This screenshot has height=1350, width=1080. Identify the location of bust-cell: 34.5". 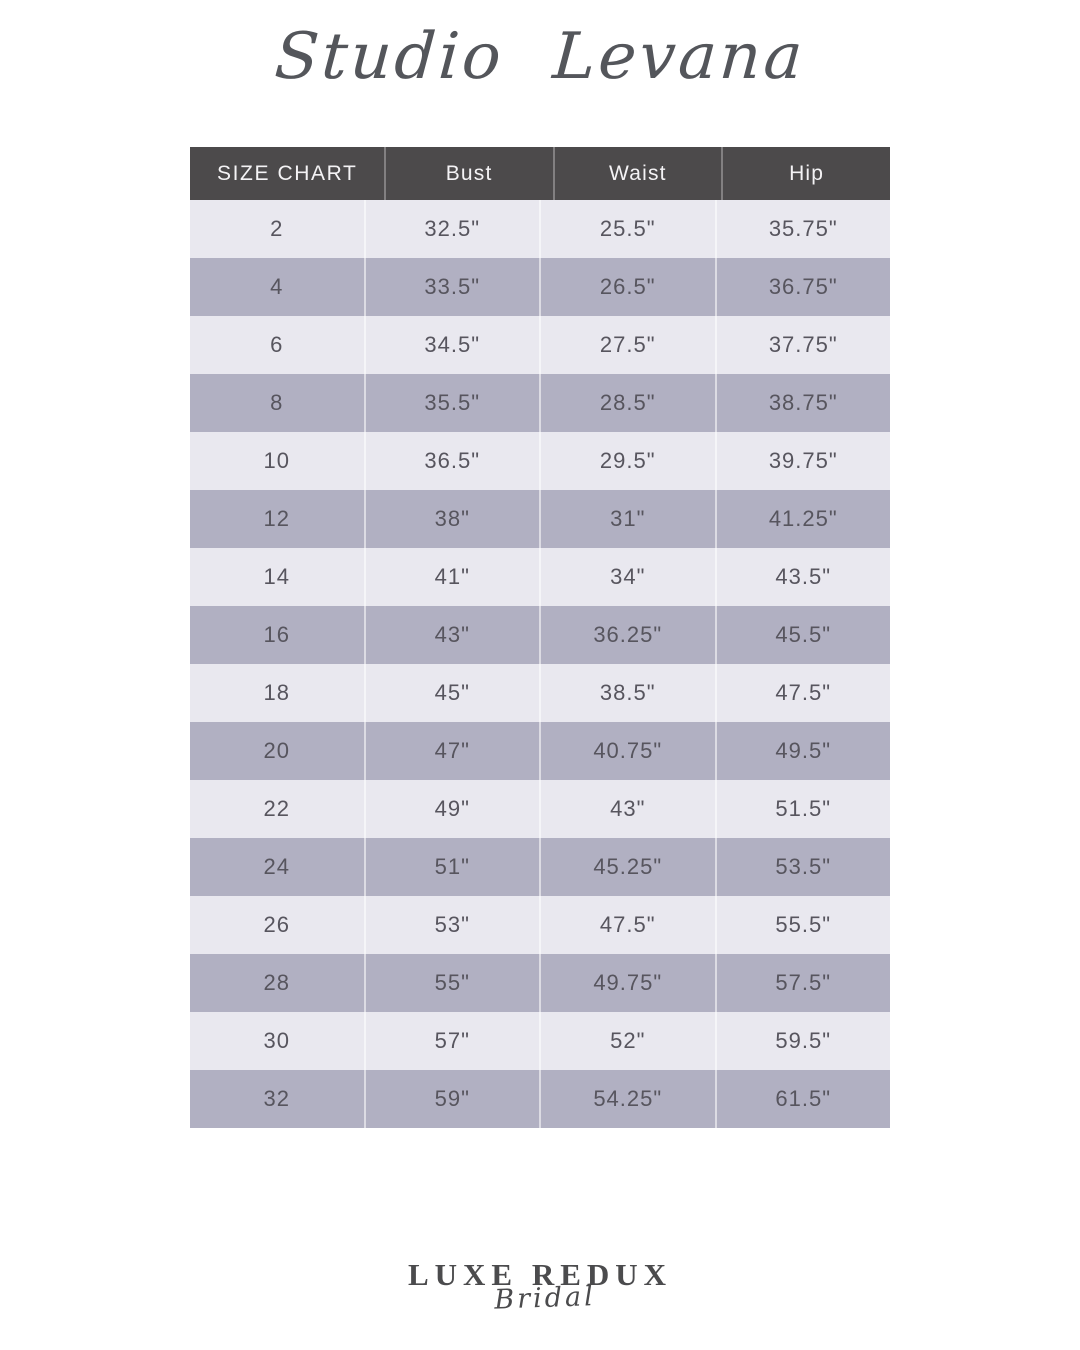
(451, 345).